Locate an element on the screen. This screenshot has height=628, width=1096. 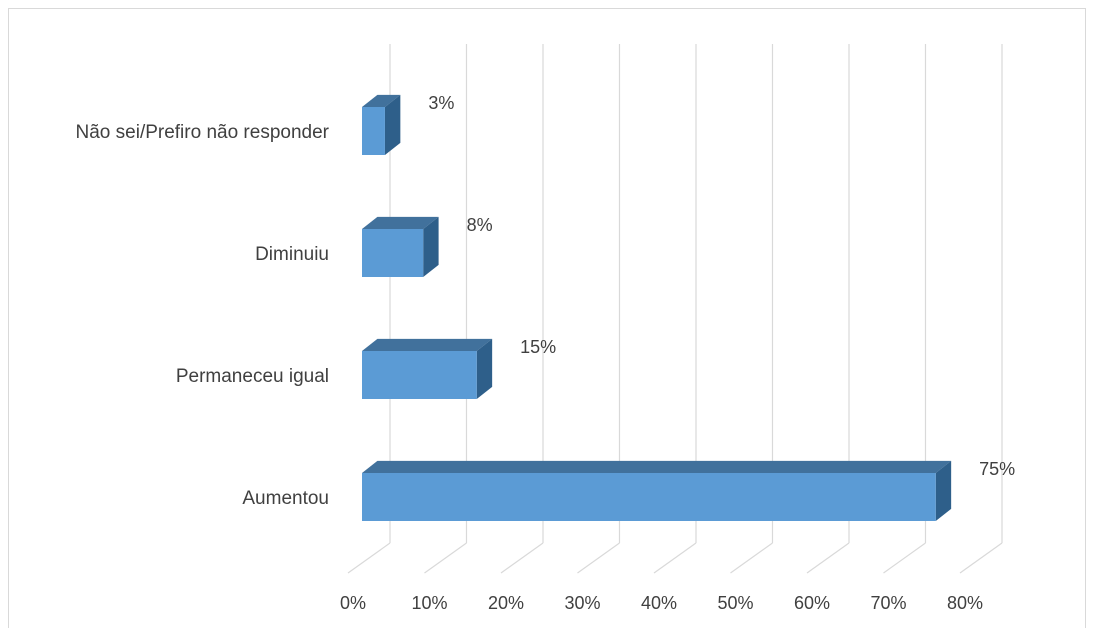
category-label: Não sei/Prefiro não responder is located at coordinates (203, 132).